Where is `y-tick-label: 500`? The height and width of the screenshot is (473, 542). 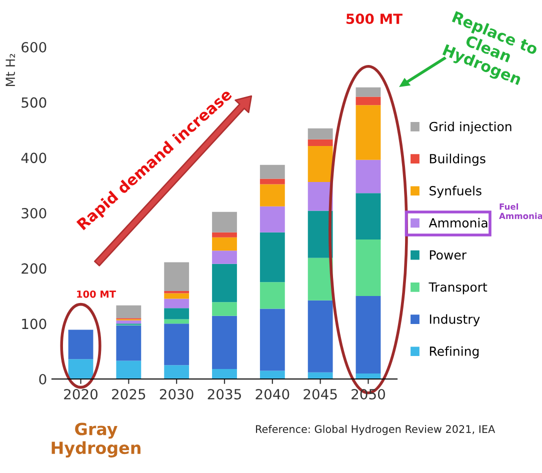 y-tick-label: 500 is located at coordinates (34, 102).